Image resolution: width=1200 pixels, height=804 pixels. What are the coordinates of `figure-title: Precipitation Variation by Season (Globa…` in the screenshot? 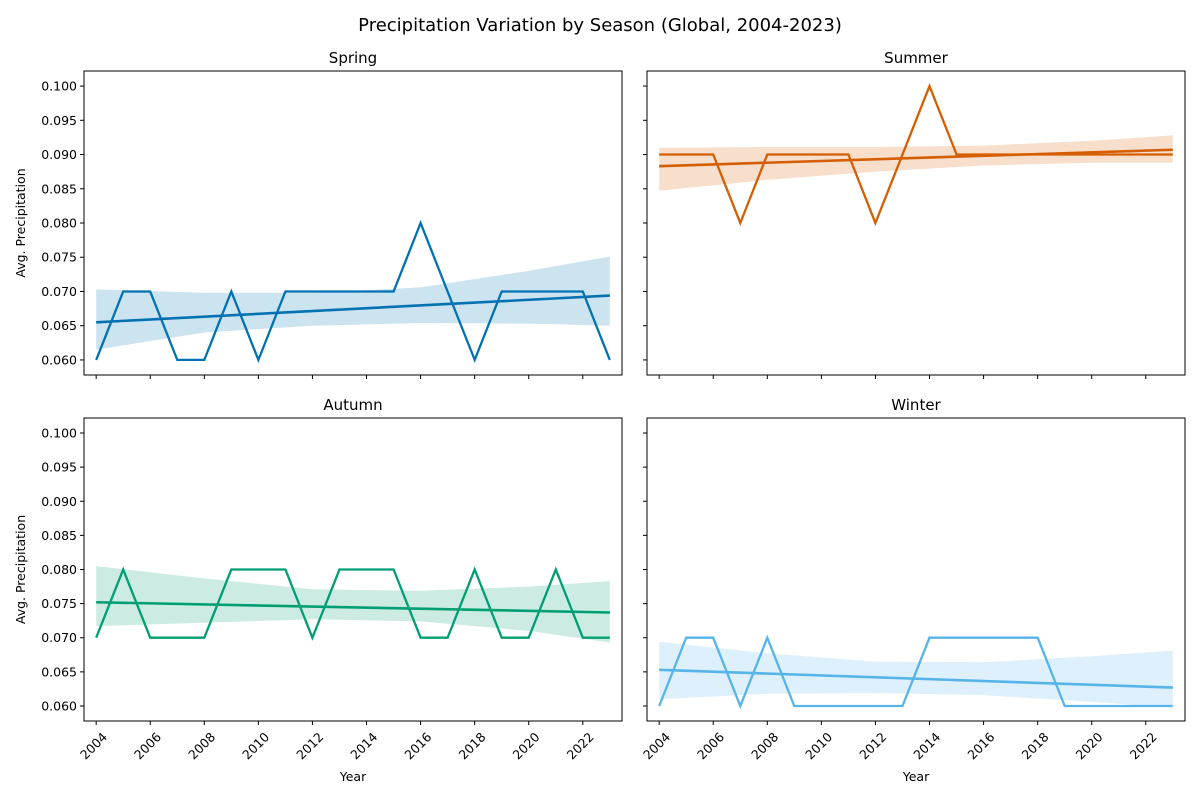 It's located at (600, 25).